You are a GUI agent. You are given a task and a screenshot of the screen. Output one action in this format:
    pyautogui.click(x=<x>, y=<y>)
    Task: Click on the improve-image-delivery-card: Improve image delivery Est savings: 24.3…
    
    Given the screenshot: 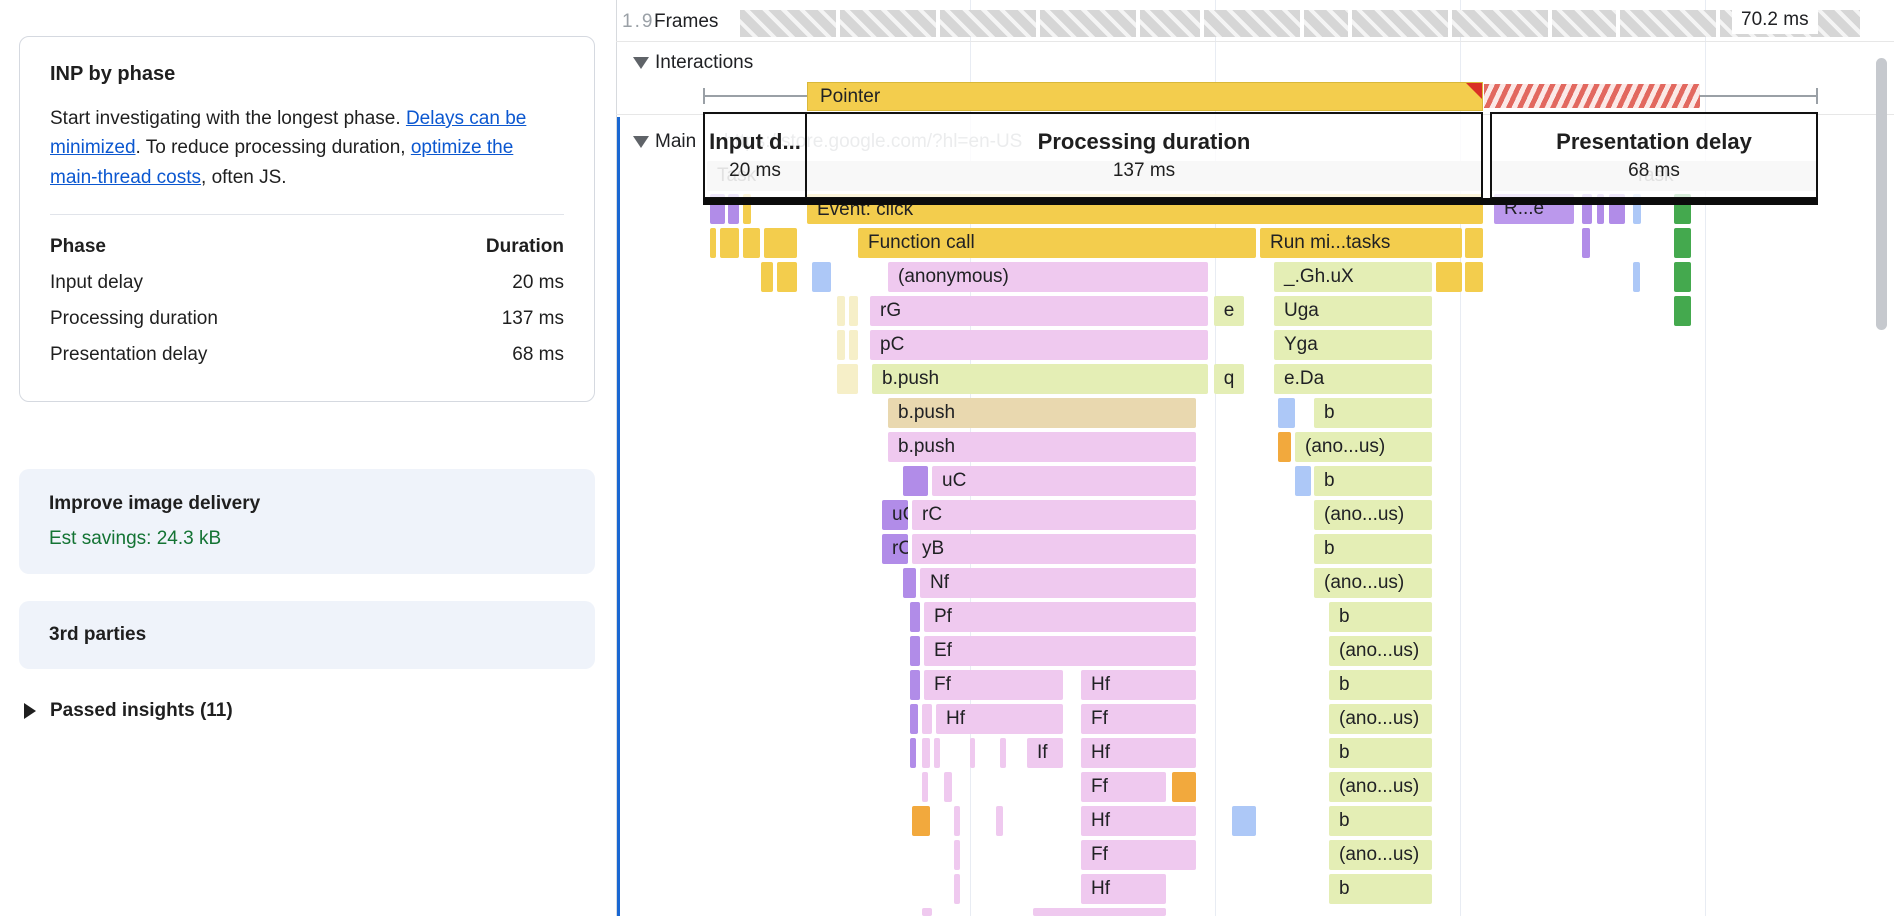 What is the action you would take?
    pyautogui.click(x=307, y=521)
    